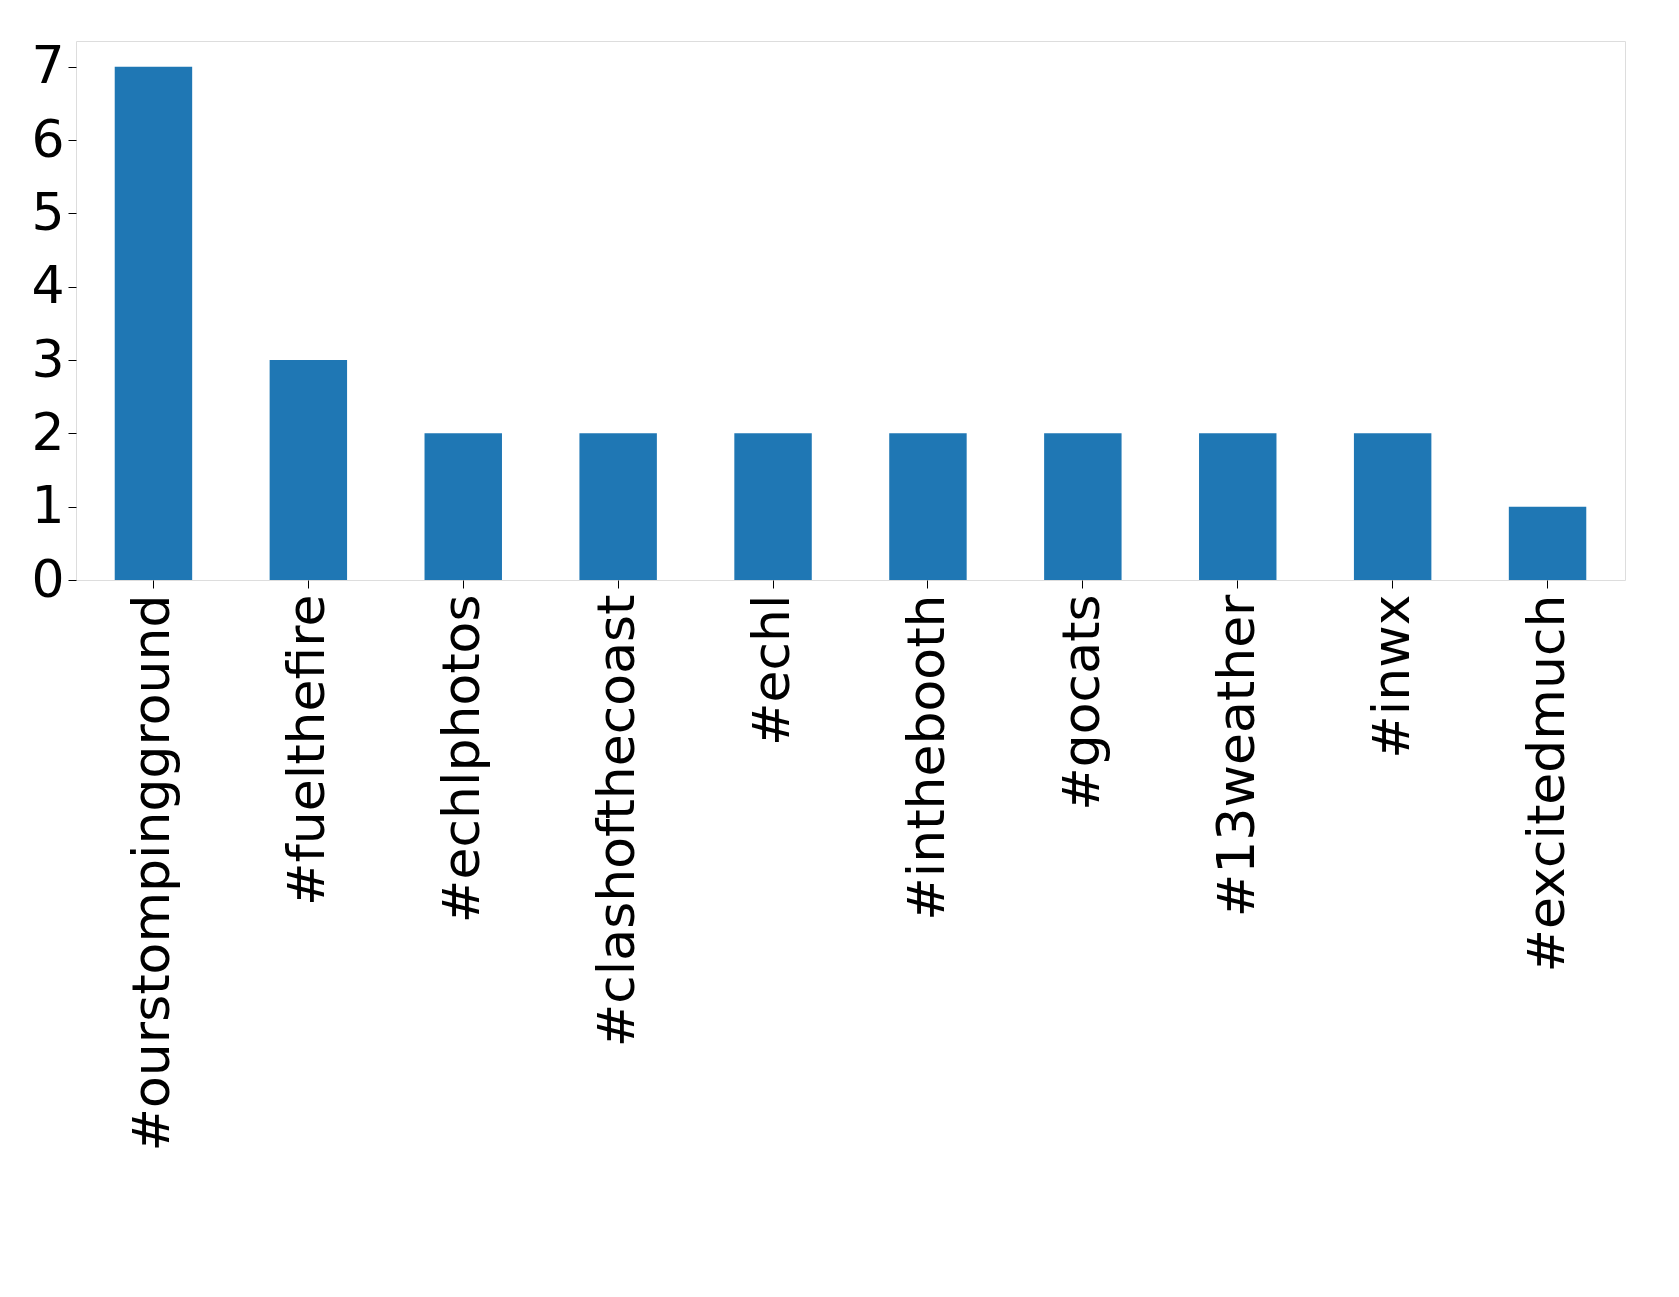 The width and height of the screenshot is (1679, 1297). Describe the element at coordinates (48, 358) in the screenshot. I see `y-tick-label: 3` at that location.